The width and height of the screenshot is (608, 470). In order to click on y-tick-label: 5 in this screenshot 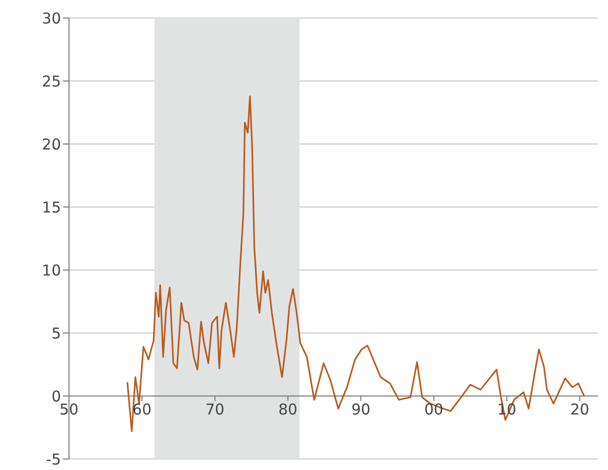, I will do `click(56, 333)`.